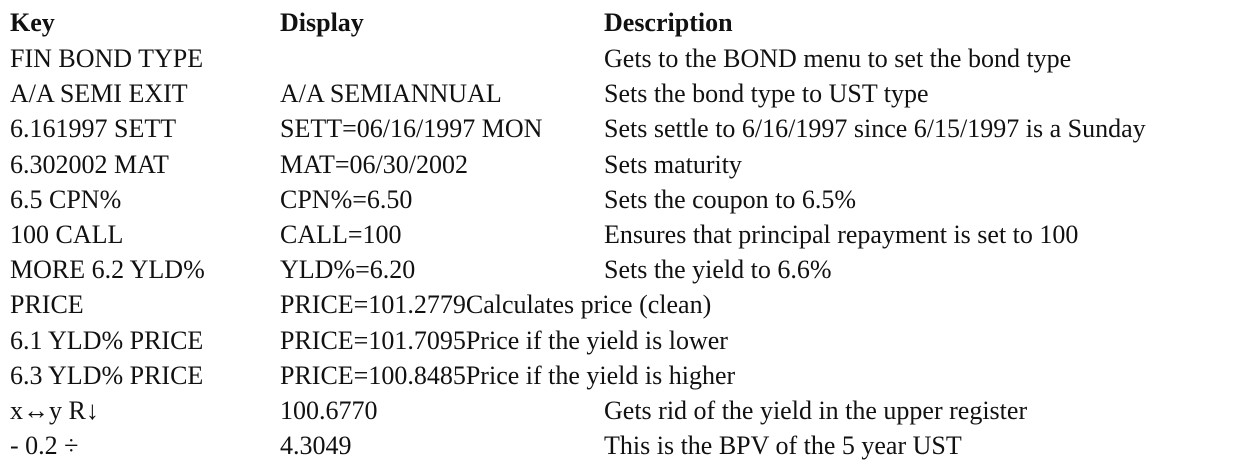  Describe the element at coordinates (374, 164) in the screenshot. I see `display-cell: MAT=06/30/2002` at that location.